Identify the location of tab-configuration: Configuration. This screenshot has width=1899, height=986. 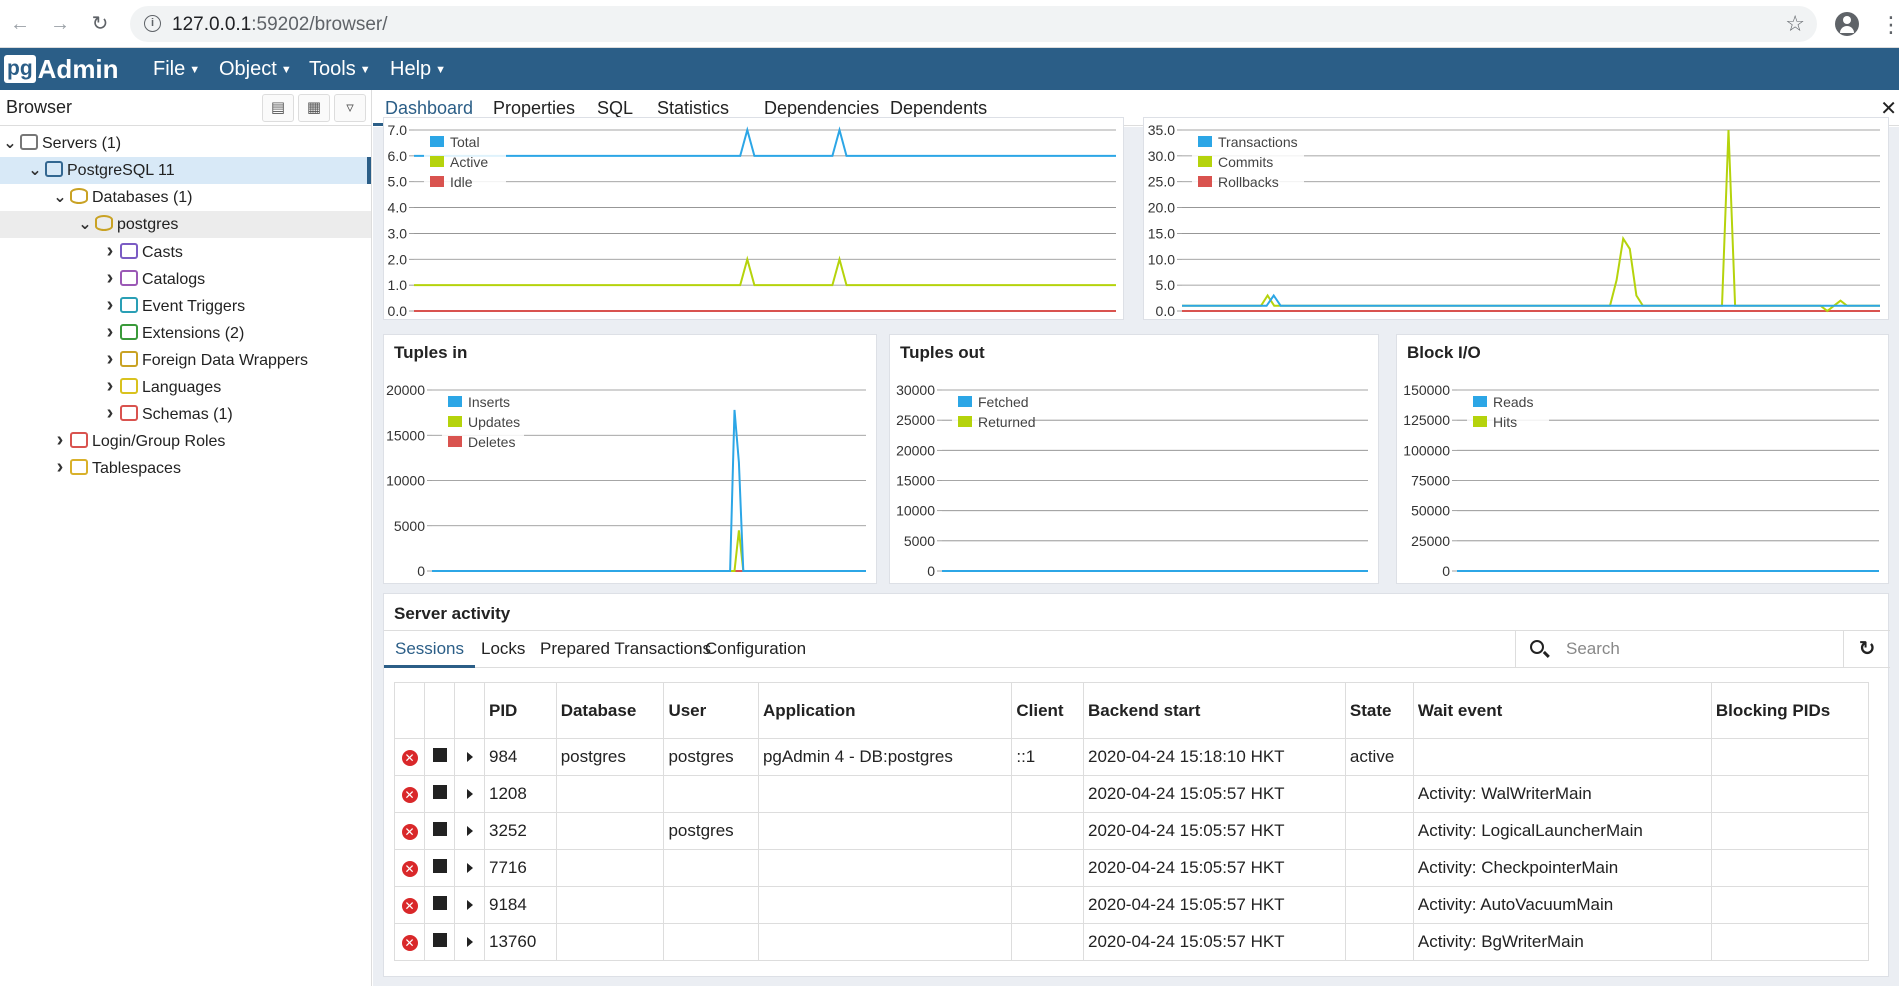
(756, 648).